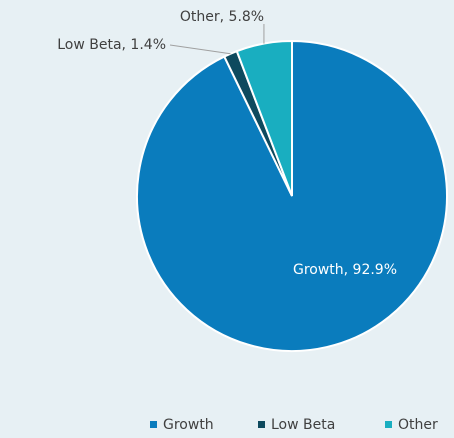  What do you see at coordinates (200, 49) in the screenshot?
I see `leader-line` at bounding box center [200, 49].